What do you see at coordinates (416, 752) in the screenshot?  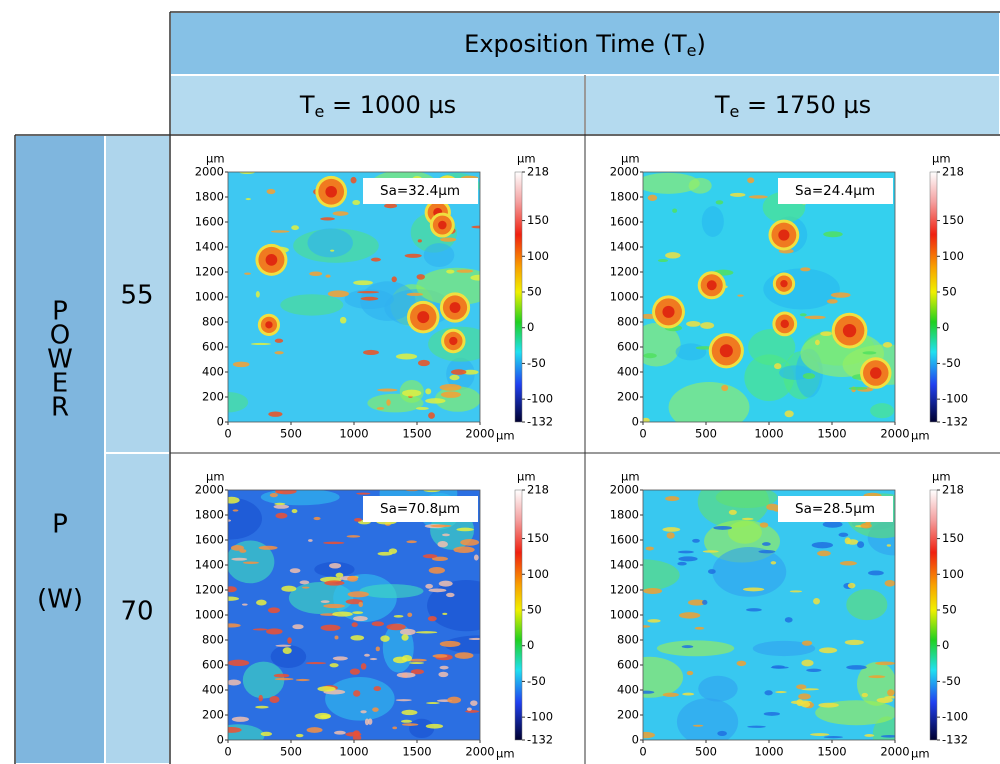 I see `x-tick-label: 1500` at bounding box center [416, 752].